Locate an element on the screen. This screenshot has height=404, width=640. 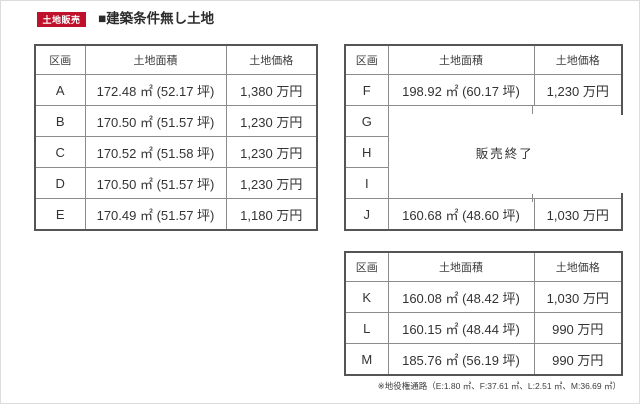
table-row: G 販売終了 is located at coordinates (483, 152).